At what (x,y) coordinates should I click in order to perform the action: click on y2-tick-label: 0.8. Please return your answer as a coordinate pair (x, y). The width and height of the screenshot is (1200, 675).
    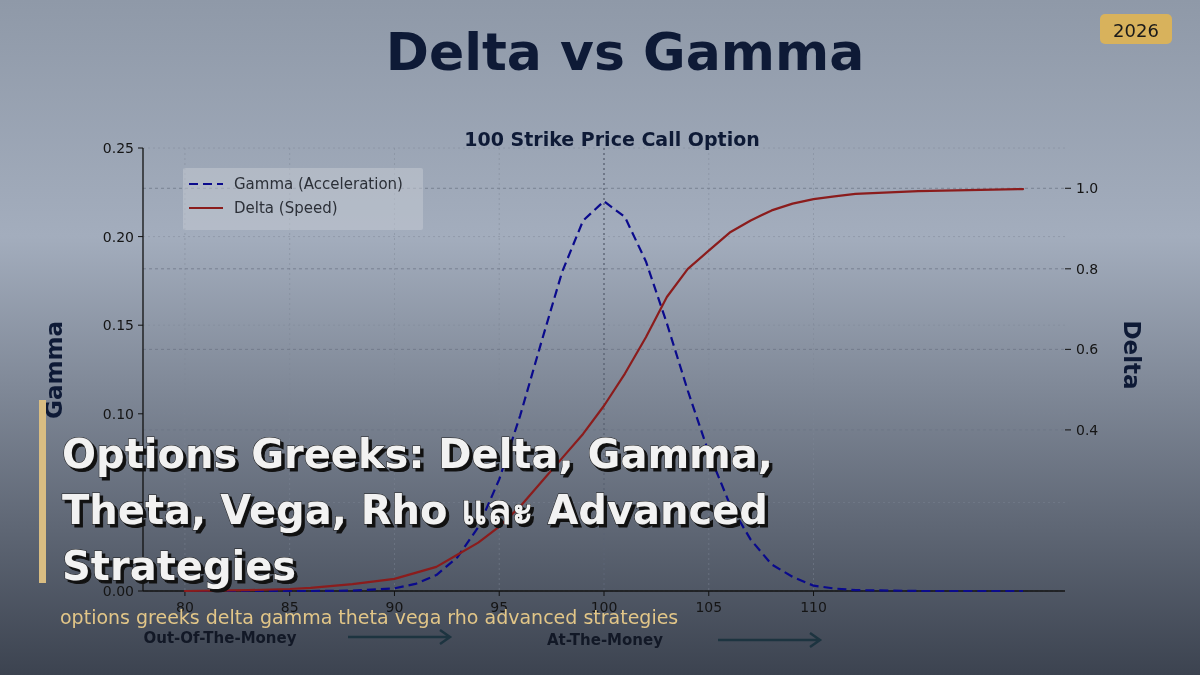
    Looking at the image, I should click on (1087, 268).